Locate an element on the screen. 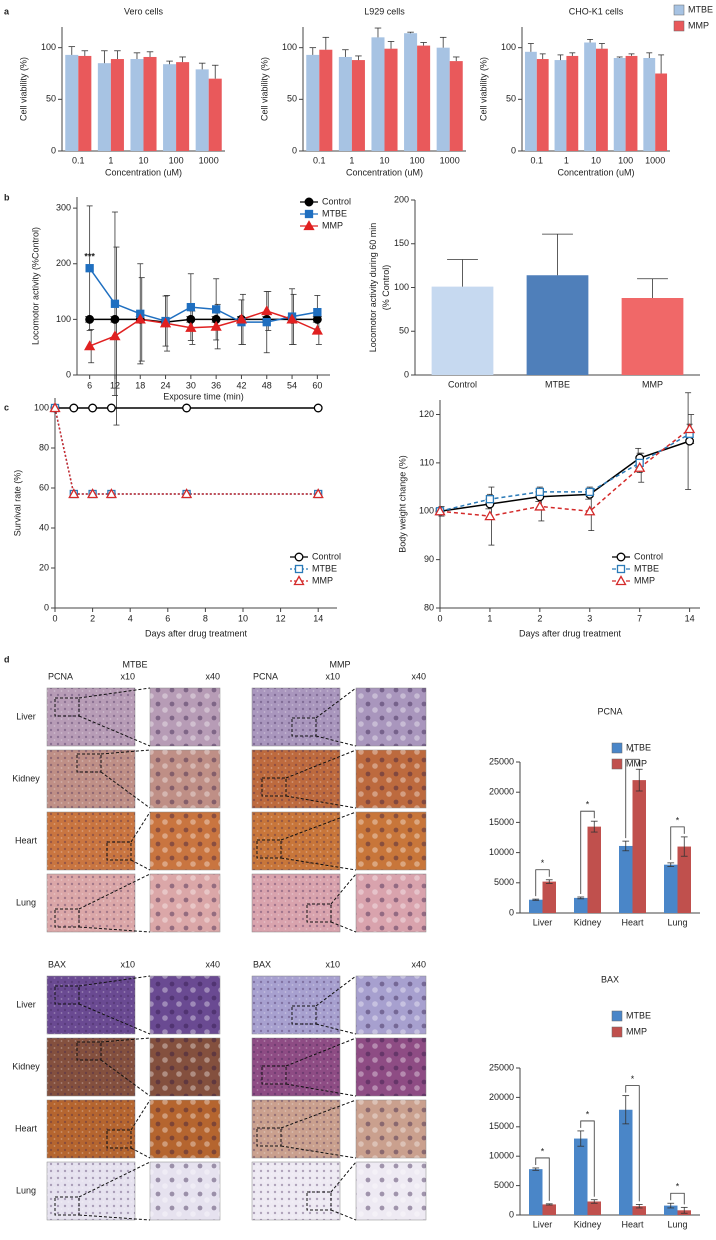 The width and height of the screenshot is (716, 1240). series-line is located at coordinates (186, 451).